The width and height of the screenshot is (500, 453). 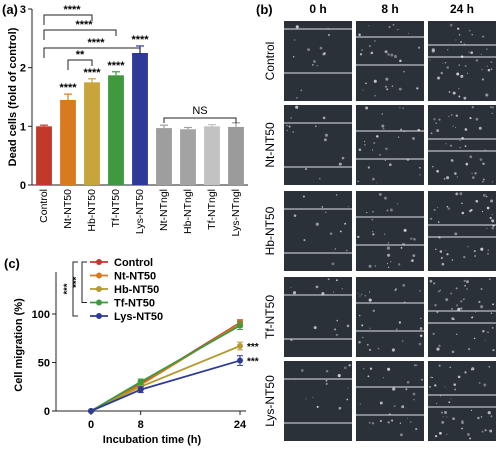 I want to click on x-tick-label-a: Control, so click(x=44, y=206).